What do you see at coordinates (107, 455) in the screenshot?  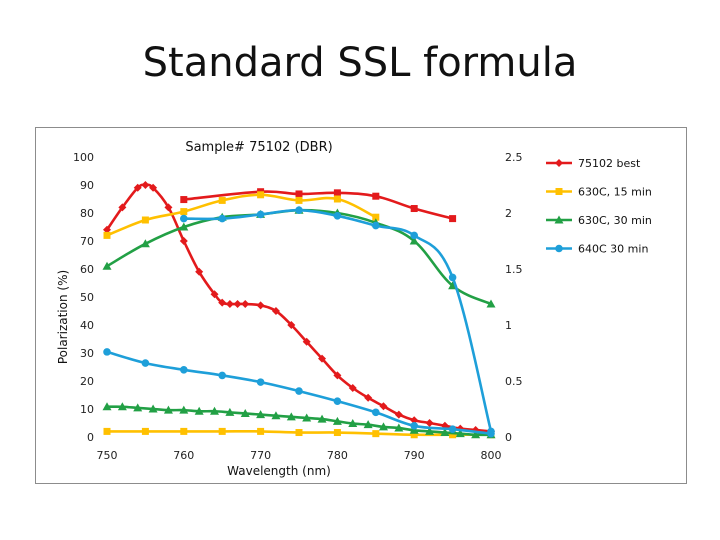 I see `x-tick-label: 750` at bounding box center [107, 455].